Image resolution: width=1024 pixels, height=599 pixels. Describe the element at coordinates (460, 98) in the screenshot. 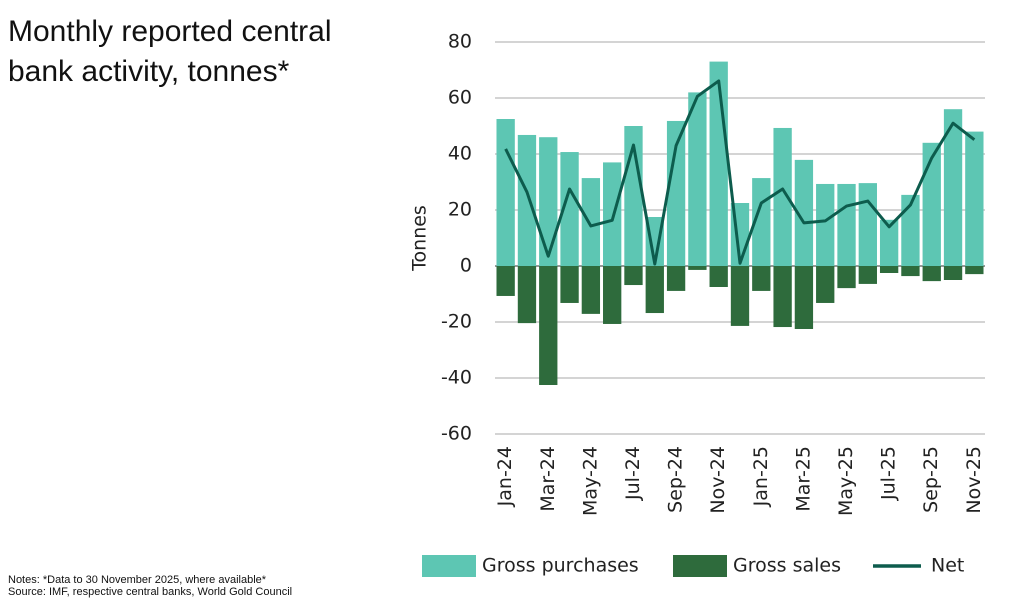

I see `y-tick-label: 60` at that location.